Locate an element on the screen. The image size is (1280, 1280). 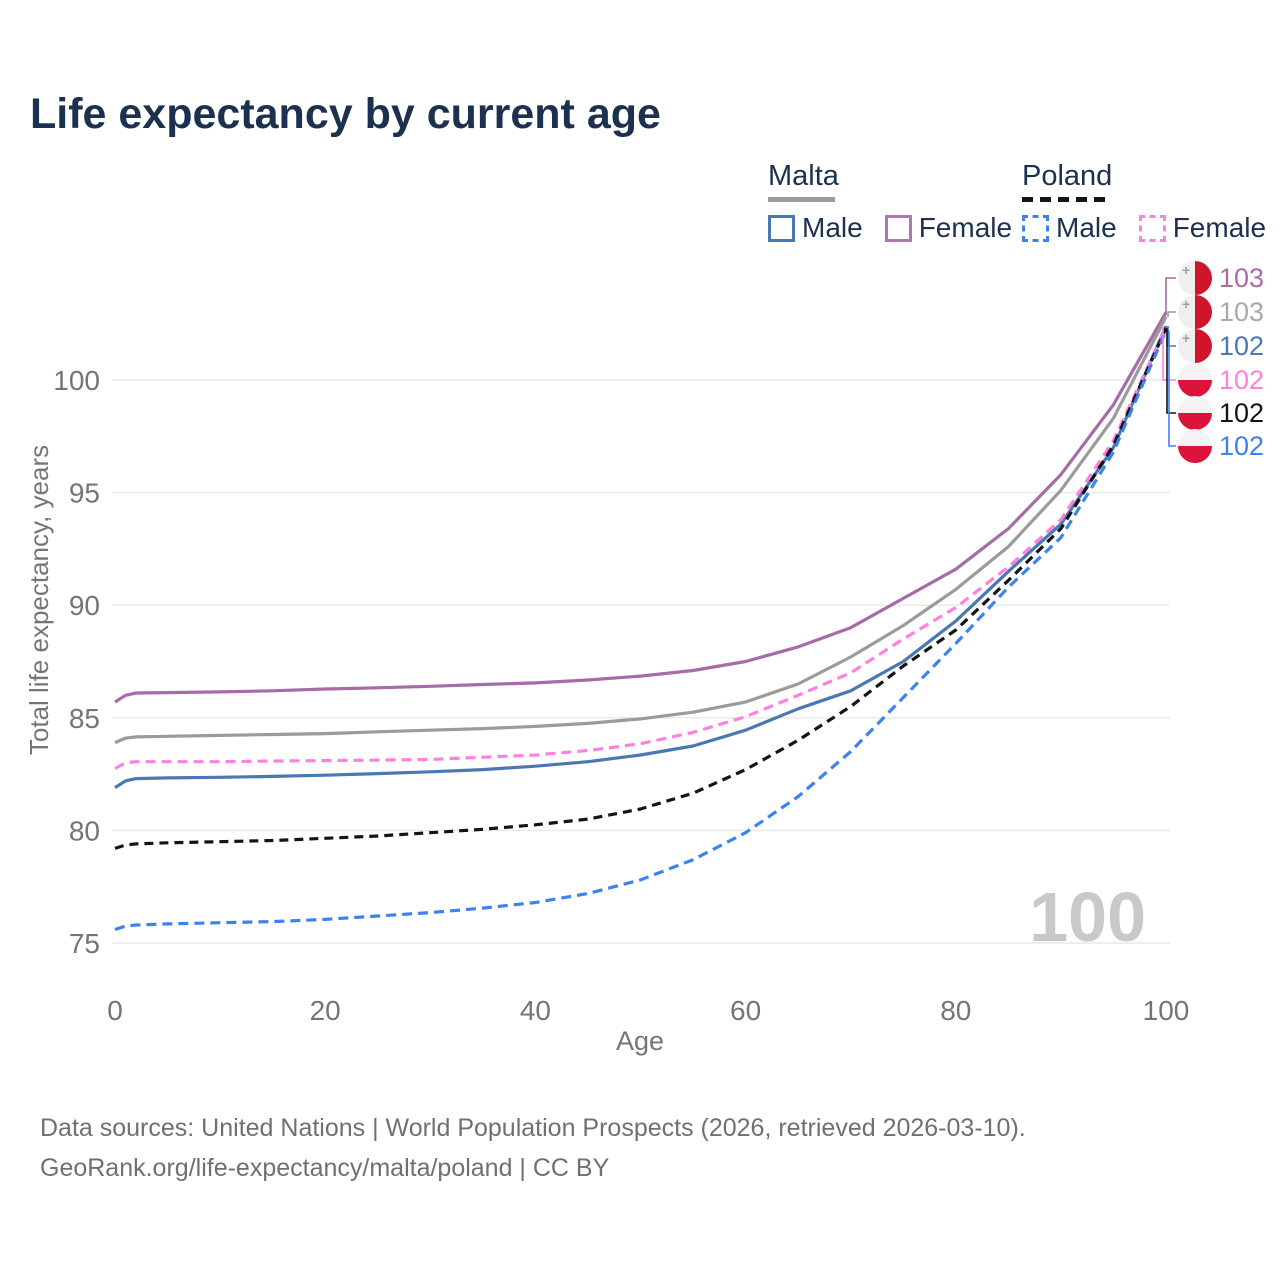
legend-country-malta: Malta is located at coordinates (803, 176).